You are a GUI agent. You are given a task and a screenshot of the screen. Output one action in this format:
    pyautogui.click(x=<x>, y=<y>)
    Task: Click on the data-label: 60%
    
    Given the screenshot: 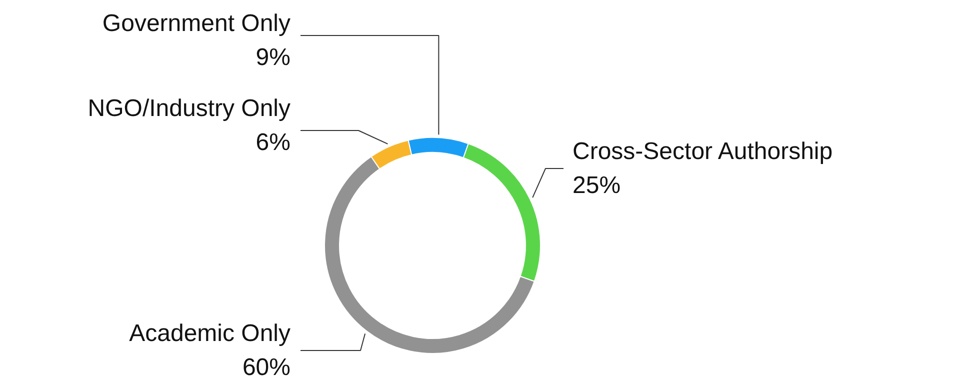 What is the action you would take?
    pyautogui.click(x=266, y=367)
    